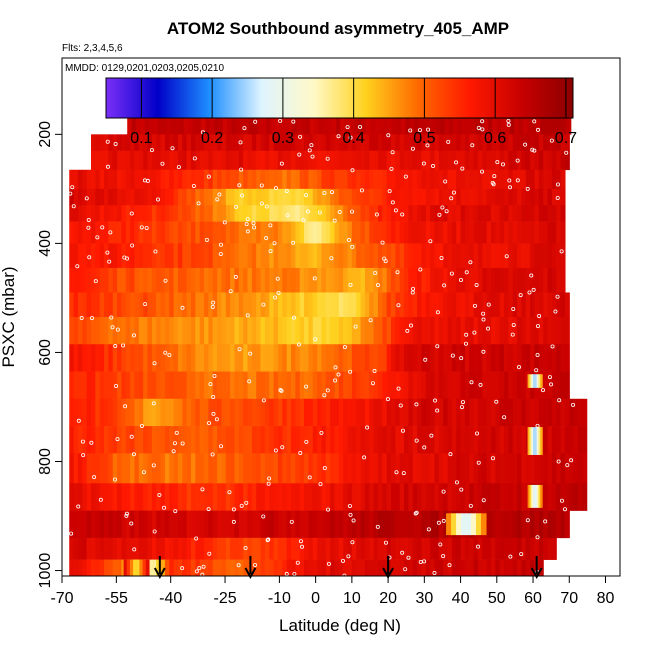 The width and height of the screenshot is (650, 650). I want to click on x-tick-label: 50, so click(497, 598).